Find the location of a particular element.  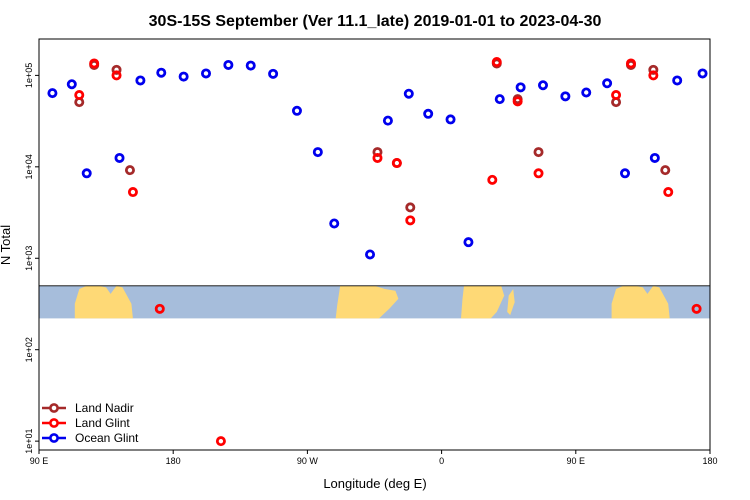

land-australia is located at coordinates (103, 302).